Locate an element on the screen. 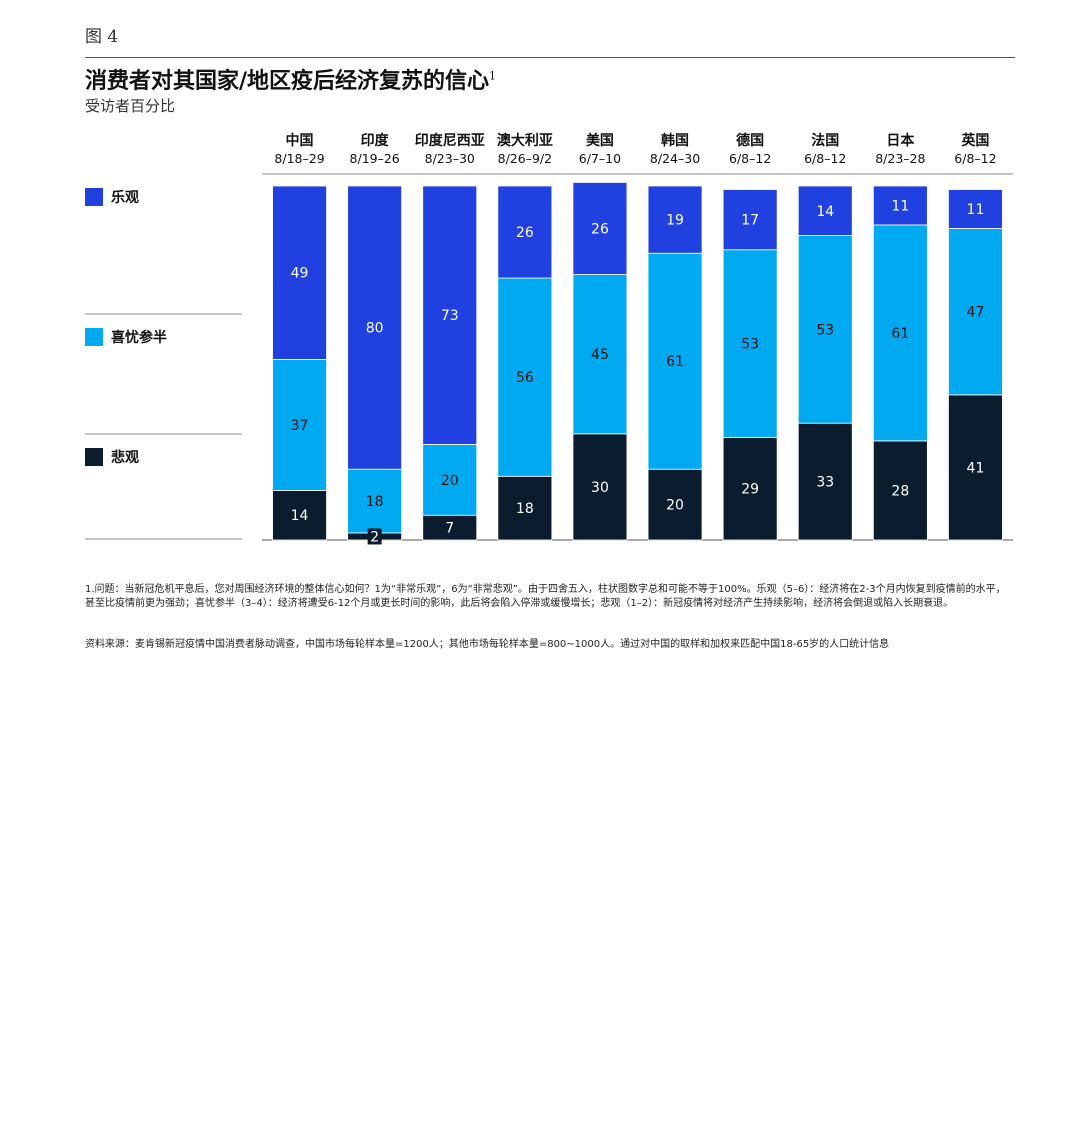  date-label: 6/7–10 is located at coordinates (600, 158).